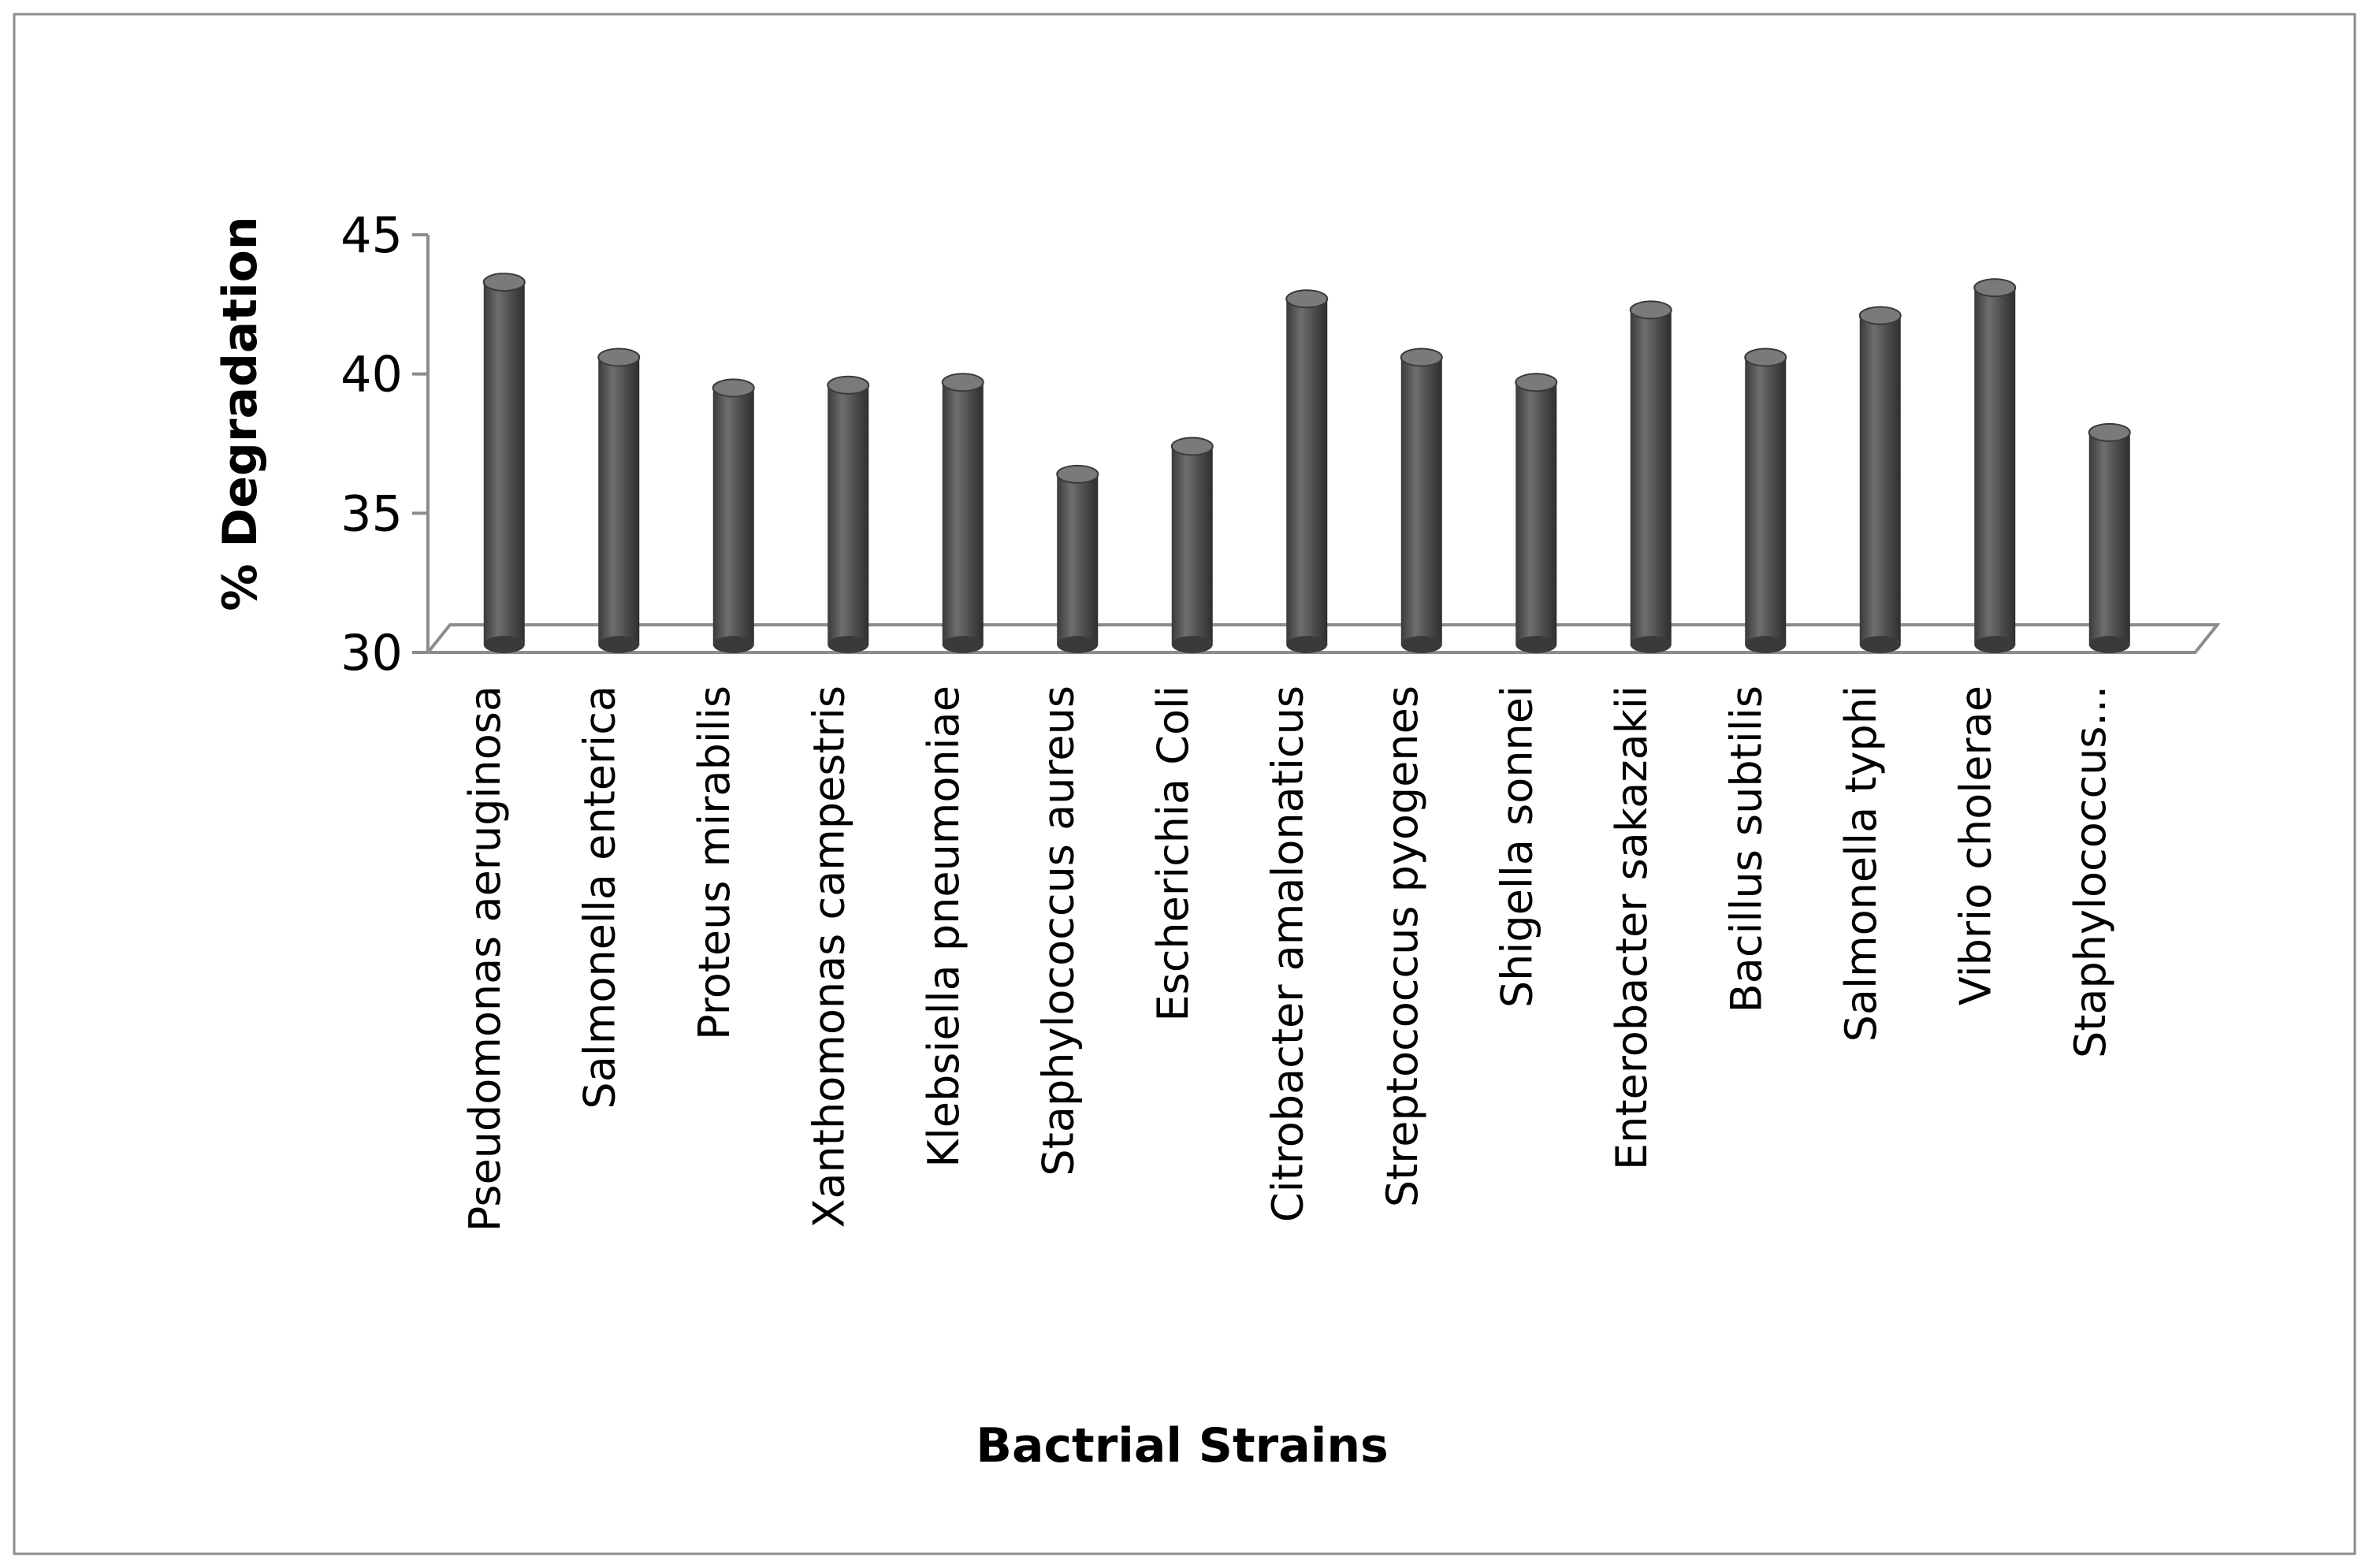  What do you see at coordinates (1058, 931) in the screenshot?
I see `x-tick-label: Staphylococcus aureus` at bounding box center [1058, 931].